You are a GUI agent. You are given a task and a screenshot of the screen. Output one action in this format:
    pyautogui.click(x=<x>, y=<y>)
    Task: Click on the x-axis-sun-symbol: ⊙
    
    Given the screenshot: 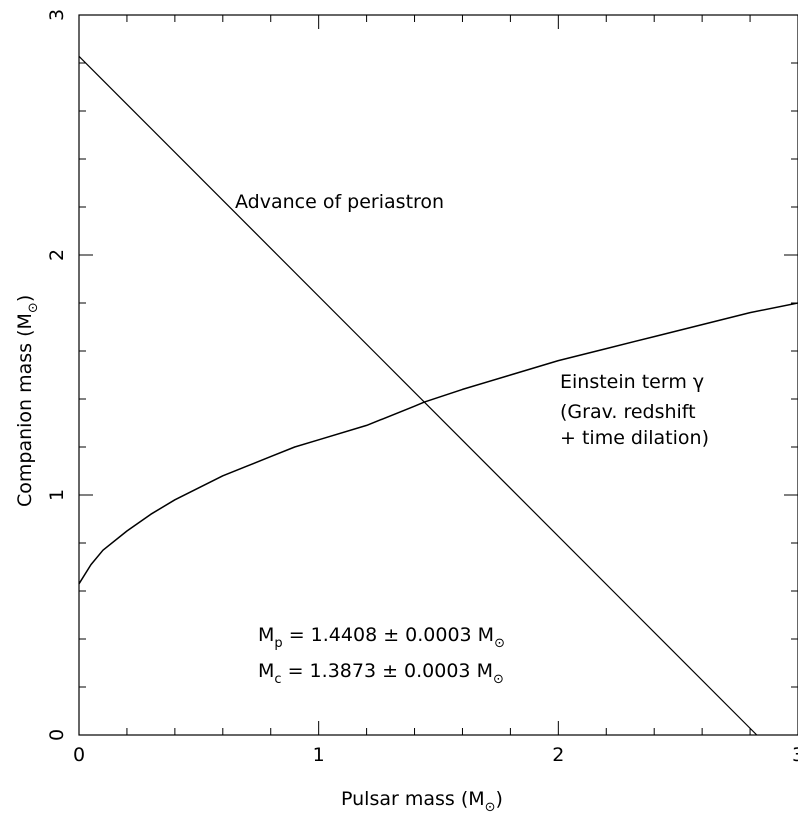 What is the action you would take?
    pyautogui.click(x=490, y=807)
    